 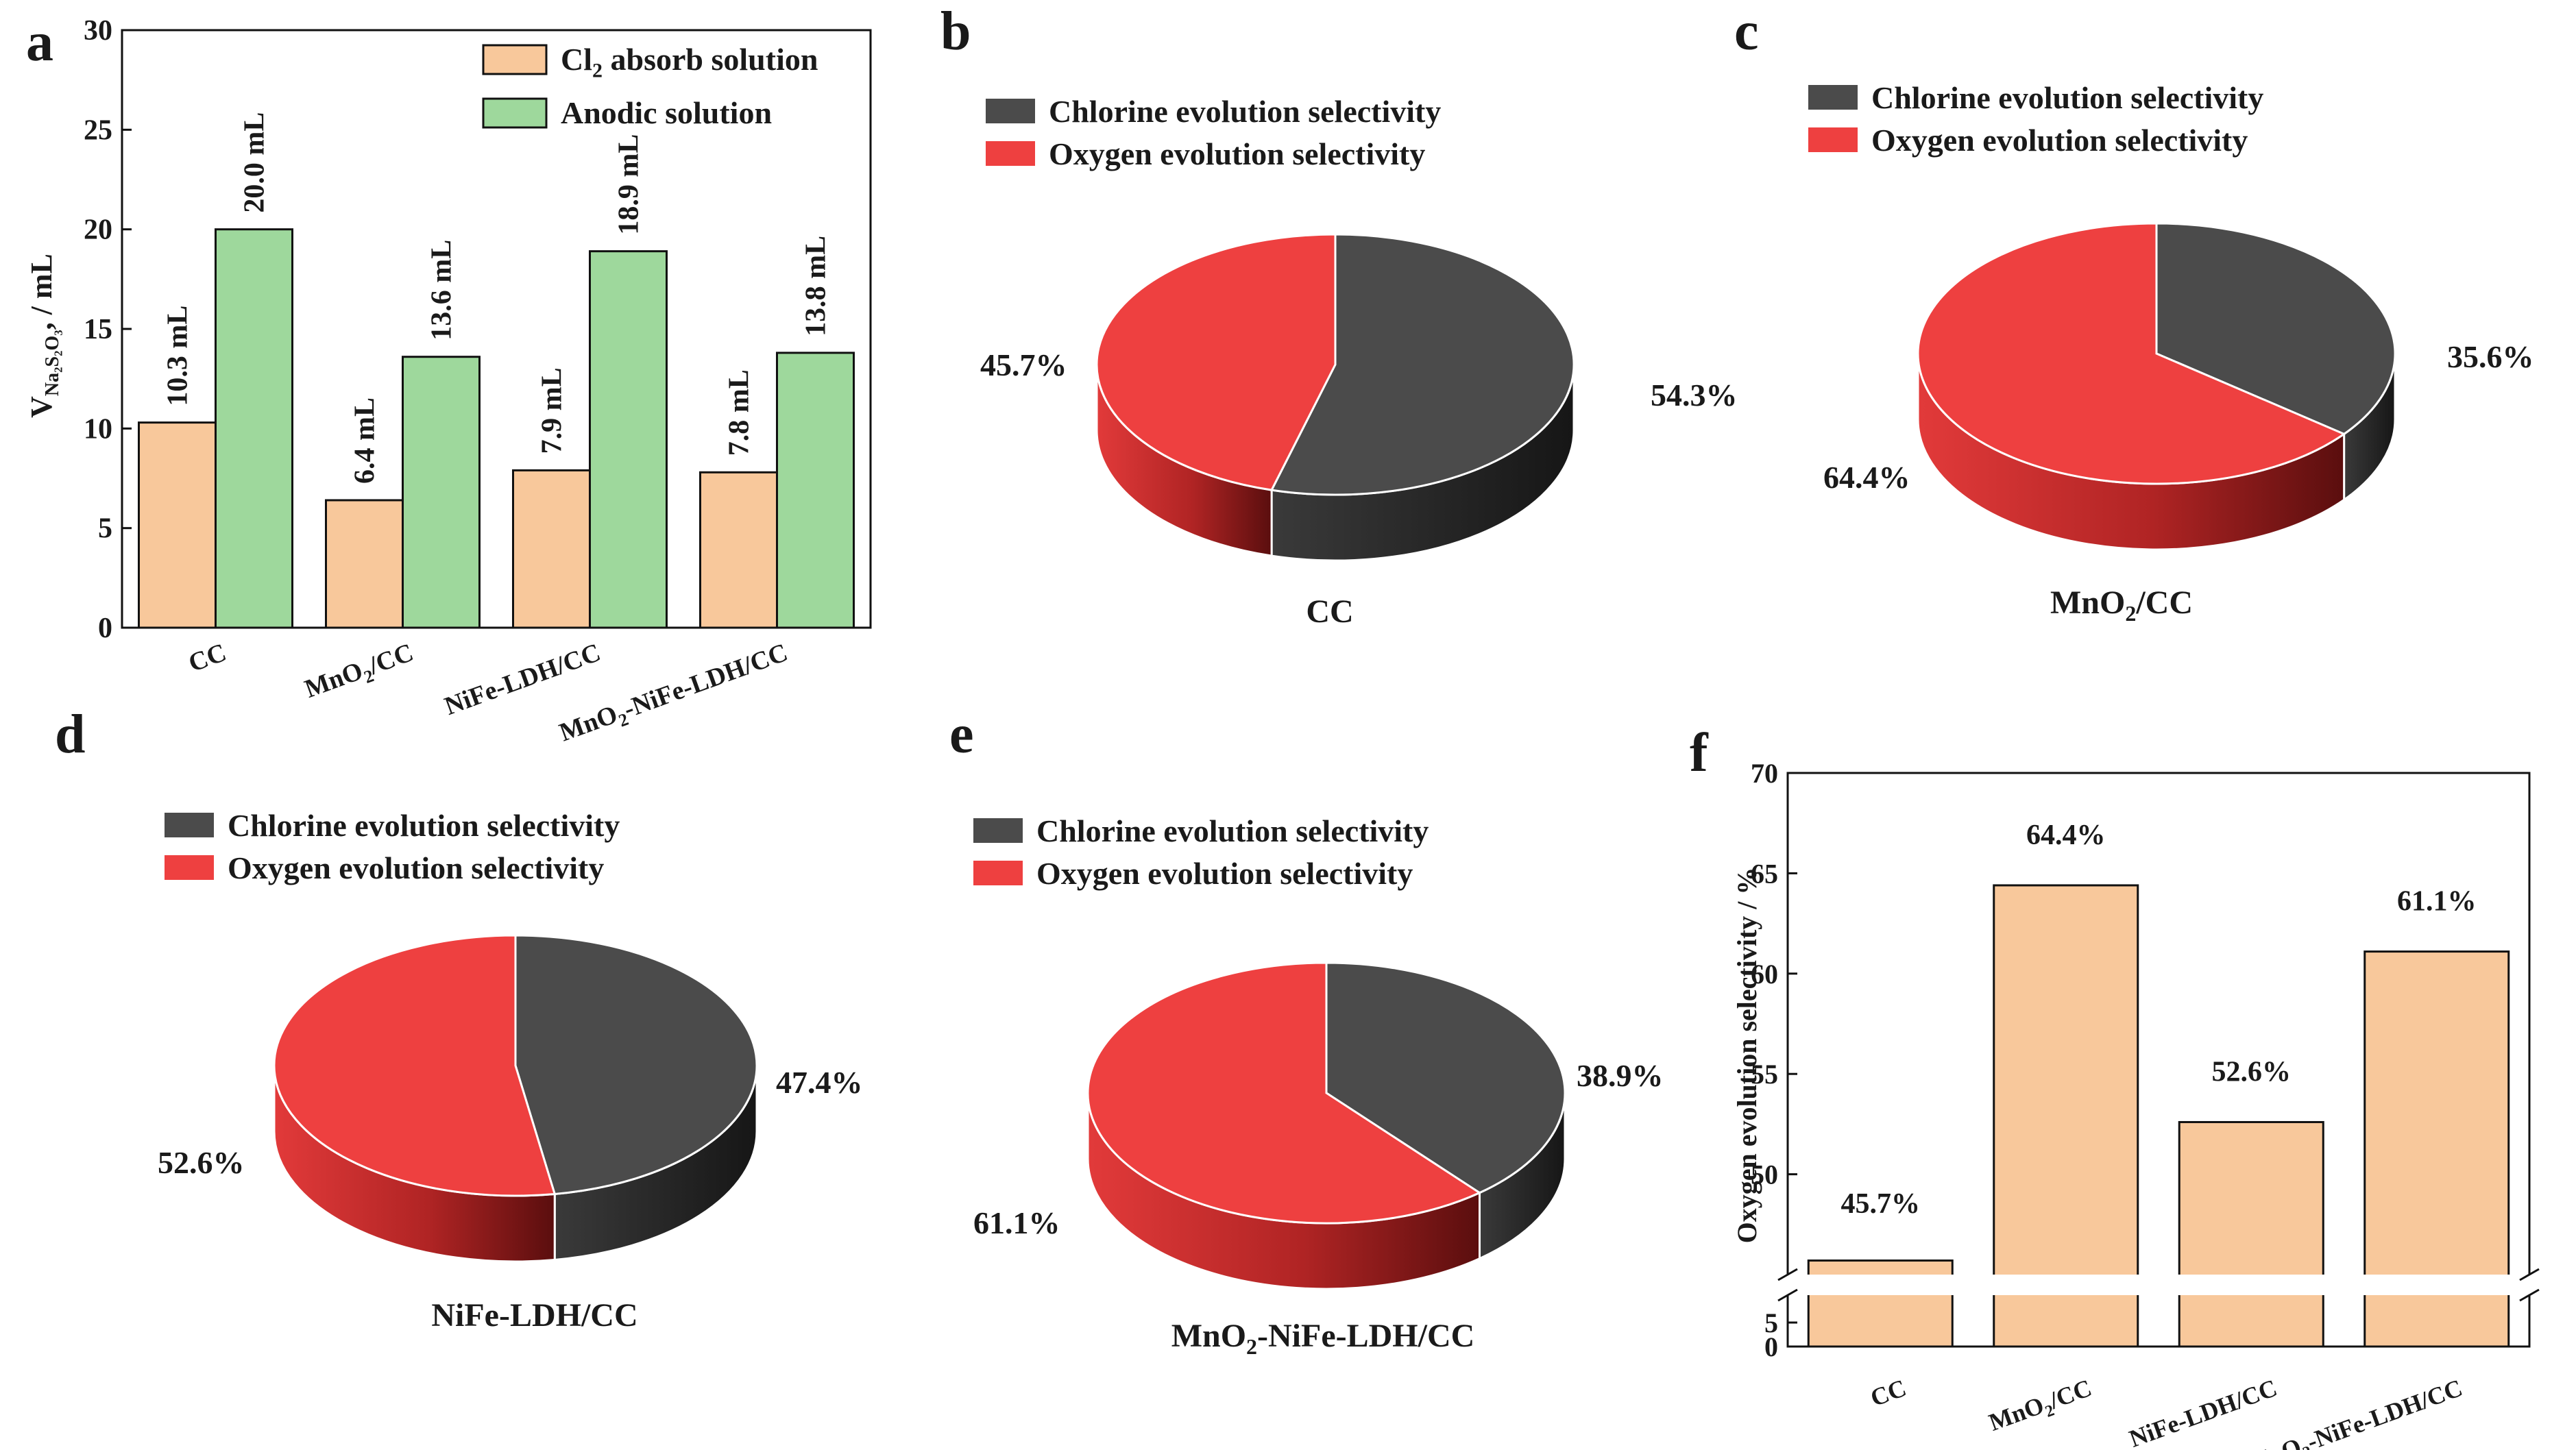 What do you see at coordinates (1620, 1075) in the screenshot?
I see `pie-percent-label: 38.9%` at bounding box center [1620, 1075].